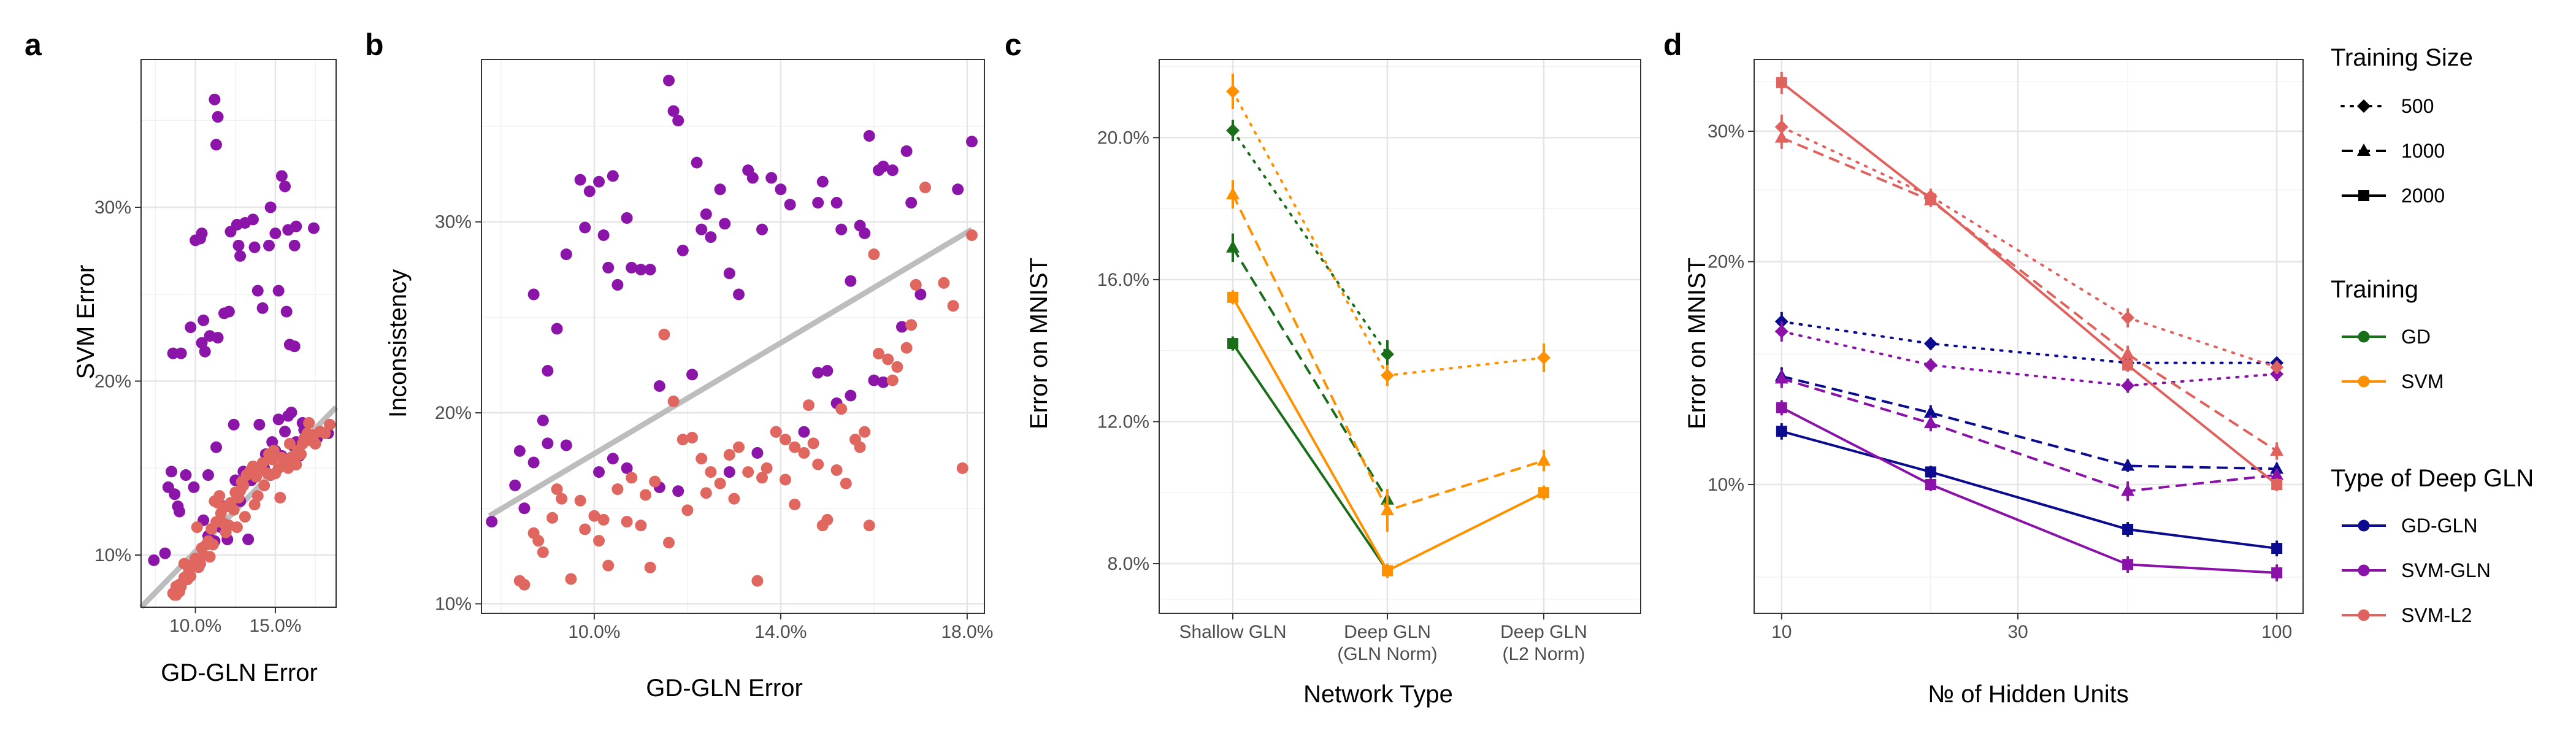 The height and width of the screenshot is (736, 2576). I want to click on plot-background, so click(238, 333).